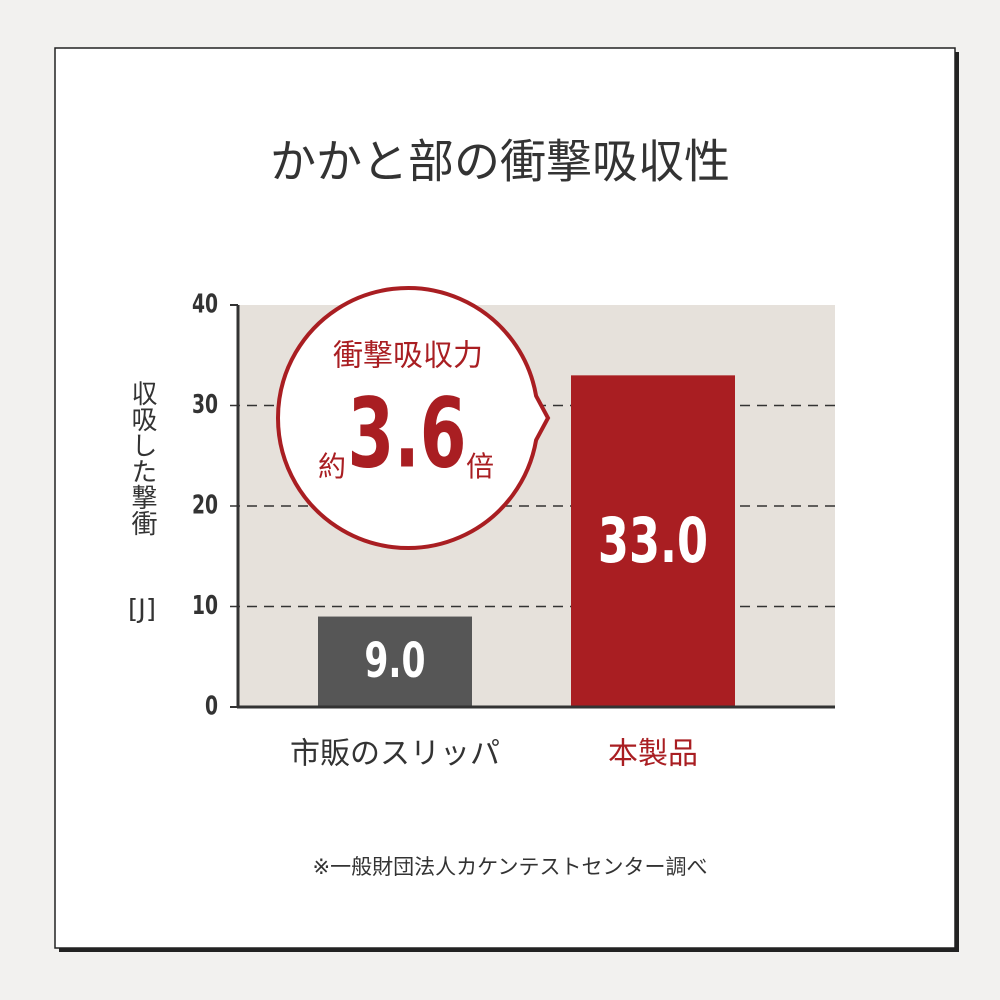 Image resolution: width=1000 pixels, height=1000 pixels. Describe the element at coordinates (332, 466) in the screenshot. I see `callout-prefix: 約` at that location.